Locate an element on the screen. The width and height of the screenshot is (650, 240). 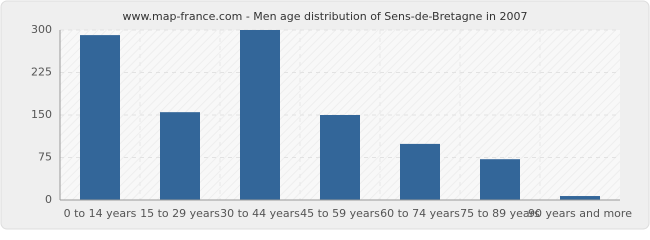
y-tick-label: 0 is located at coordinates (48, 199).